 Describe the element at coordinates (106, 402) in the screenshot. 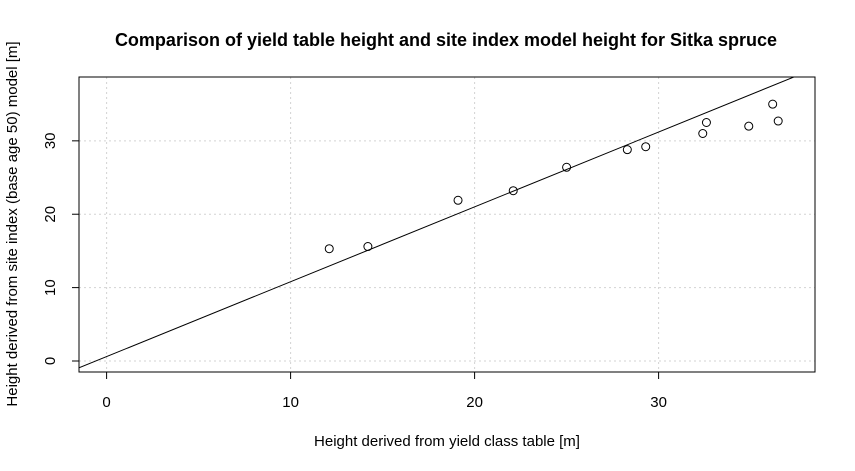

I see `x-tick-label: 0` at that location.